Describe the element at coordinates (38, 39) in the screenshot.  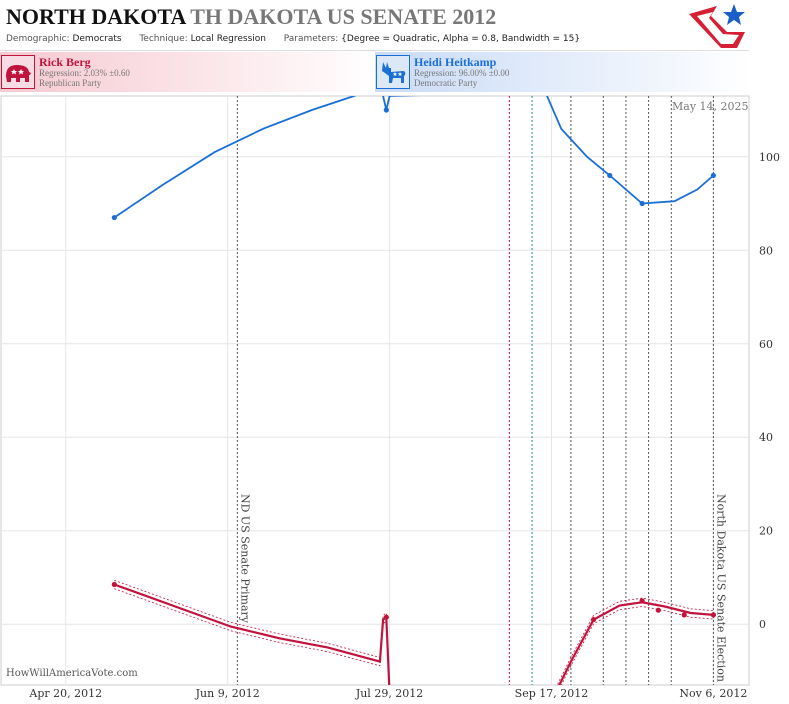
I see `demographic-label: Demographic:` at that location.